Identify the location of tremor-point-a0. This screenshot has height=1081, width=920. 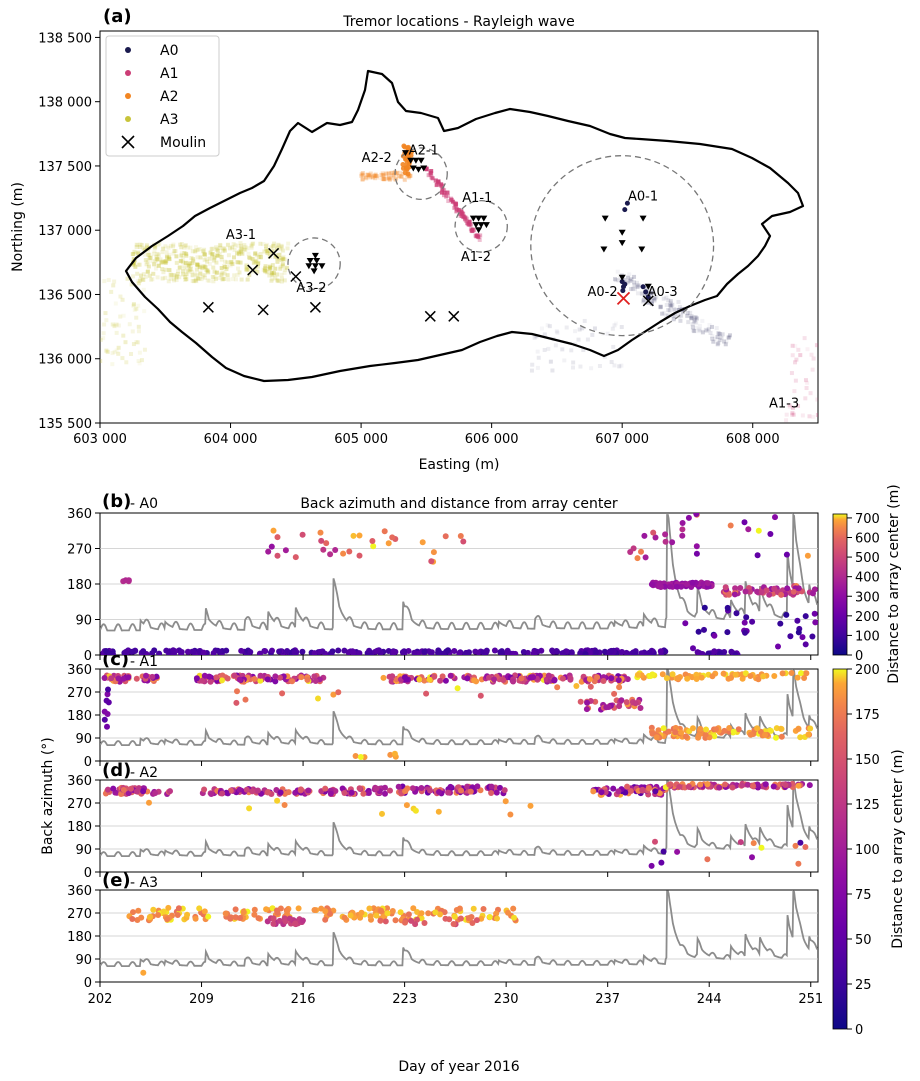
(623, 291).